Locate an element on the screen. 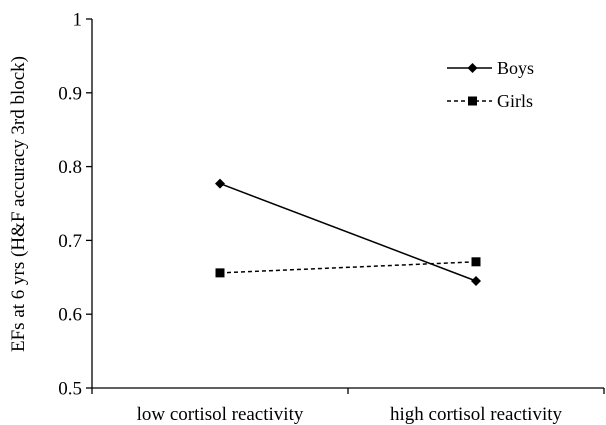 The height and width of the screenshot is (425, 606). y-tick-label: 1 is located at coordinates (78, 20).